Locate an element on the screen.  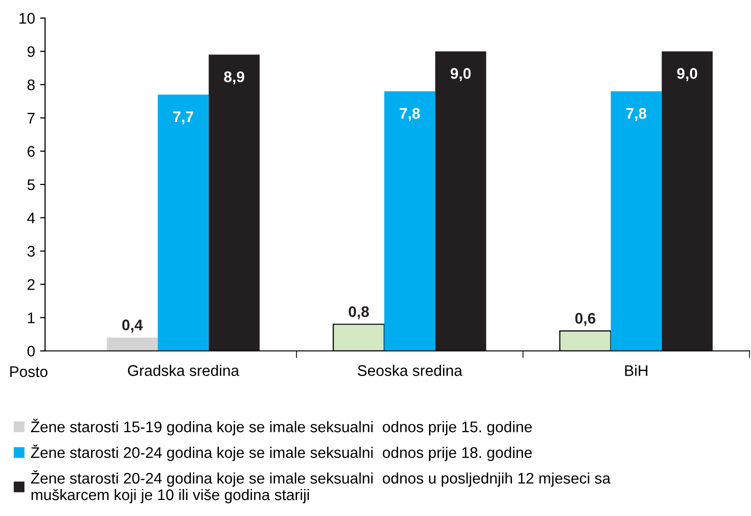
y-tick-label: 4 is located at coordinates (31, 218).